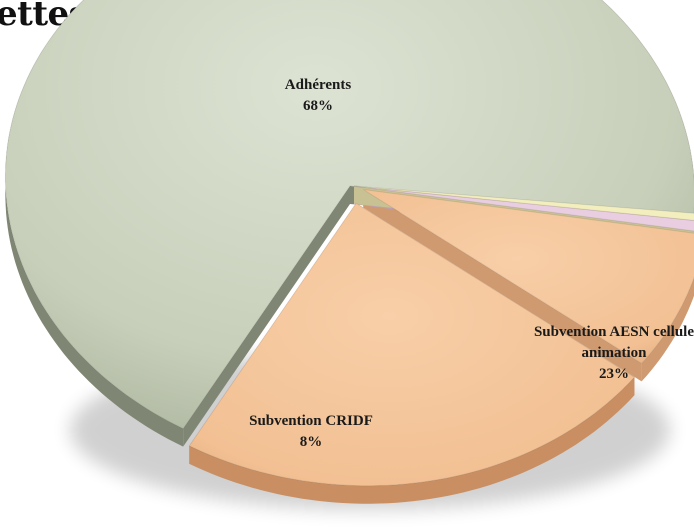 This screenshot has width=694, height=531. I want to click on slice-minor-yellow-wall-end, so click(524, 209).